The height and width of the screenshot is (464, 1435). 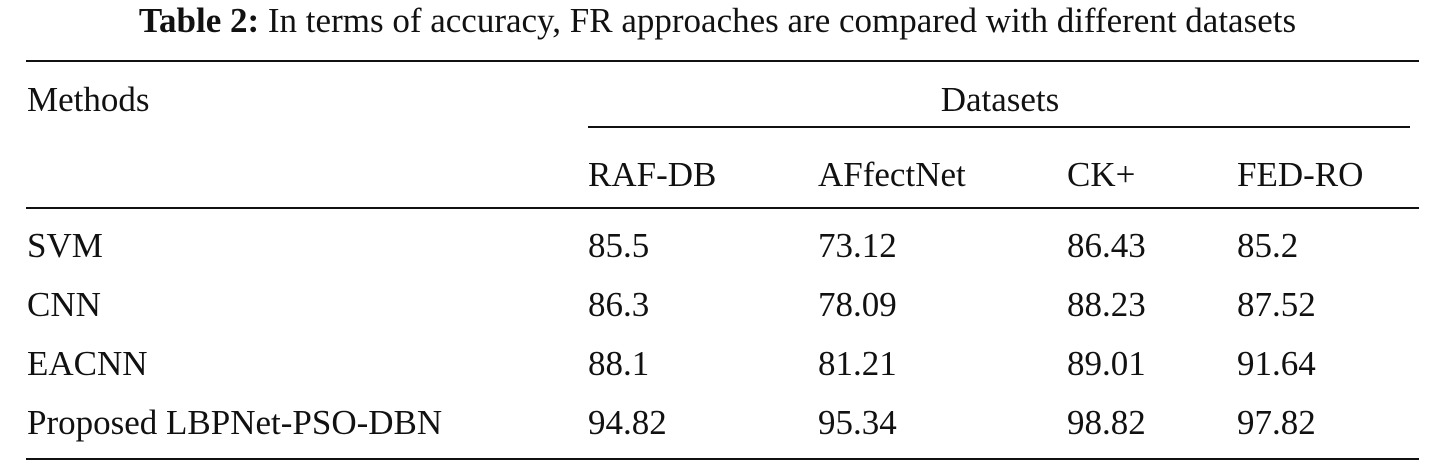 What do you see at coordinates (627, 422) in the screenshot?
I see `row-value-raf-db: 94.82` at bounding box center [627, 422].